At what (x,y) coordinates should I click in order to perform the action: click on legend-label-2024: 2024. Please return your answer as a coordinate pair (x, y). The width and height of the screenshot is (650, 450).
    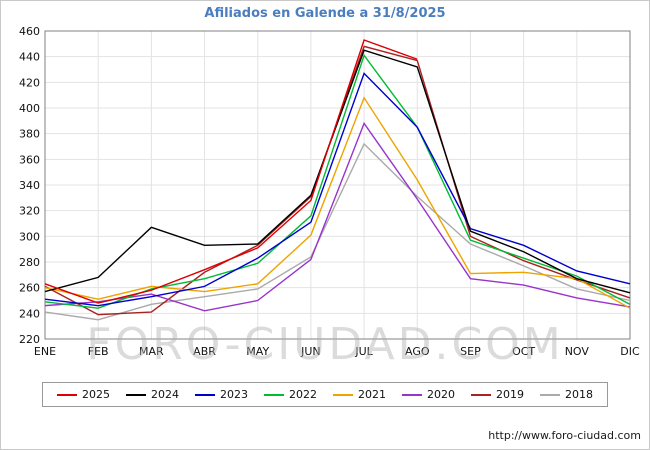
    Looking at the image, I should click on (165, 394).